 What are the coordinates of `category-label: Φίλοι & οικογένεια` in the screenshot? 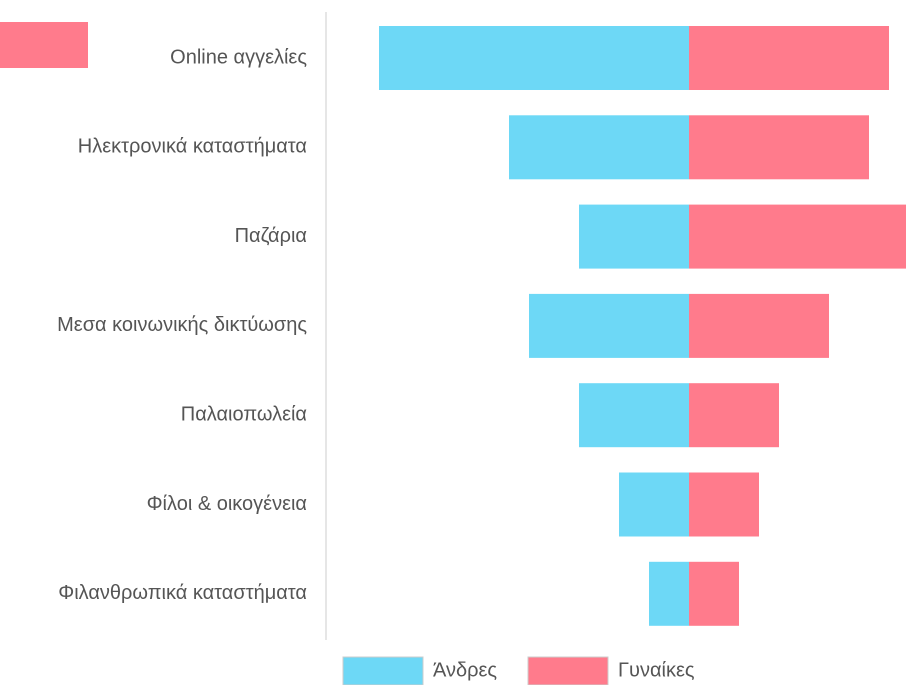 It's located at (227, 504).